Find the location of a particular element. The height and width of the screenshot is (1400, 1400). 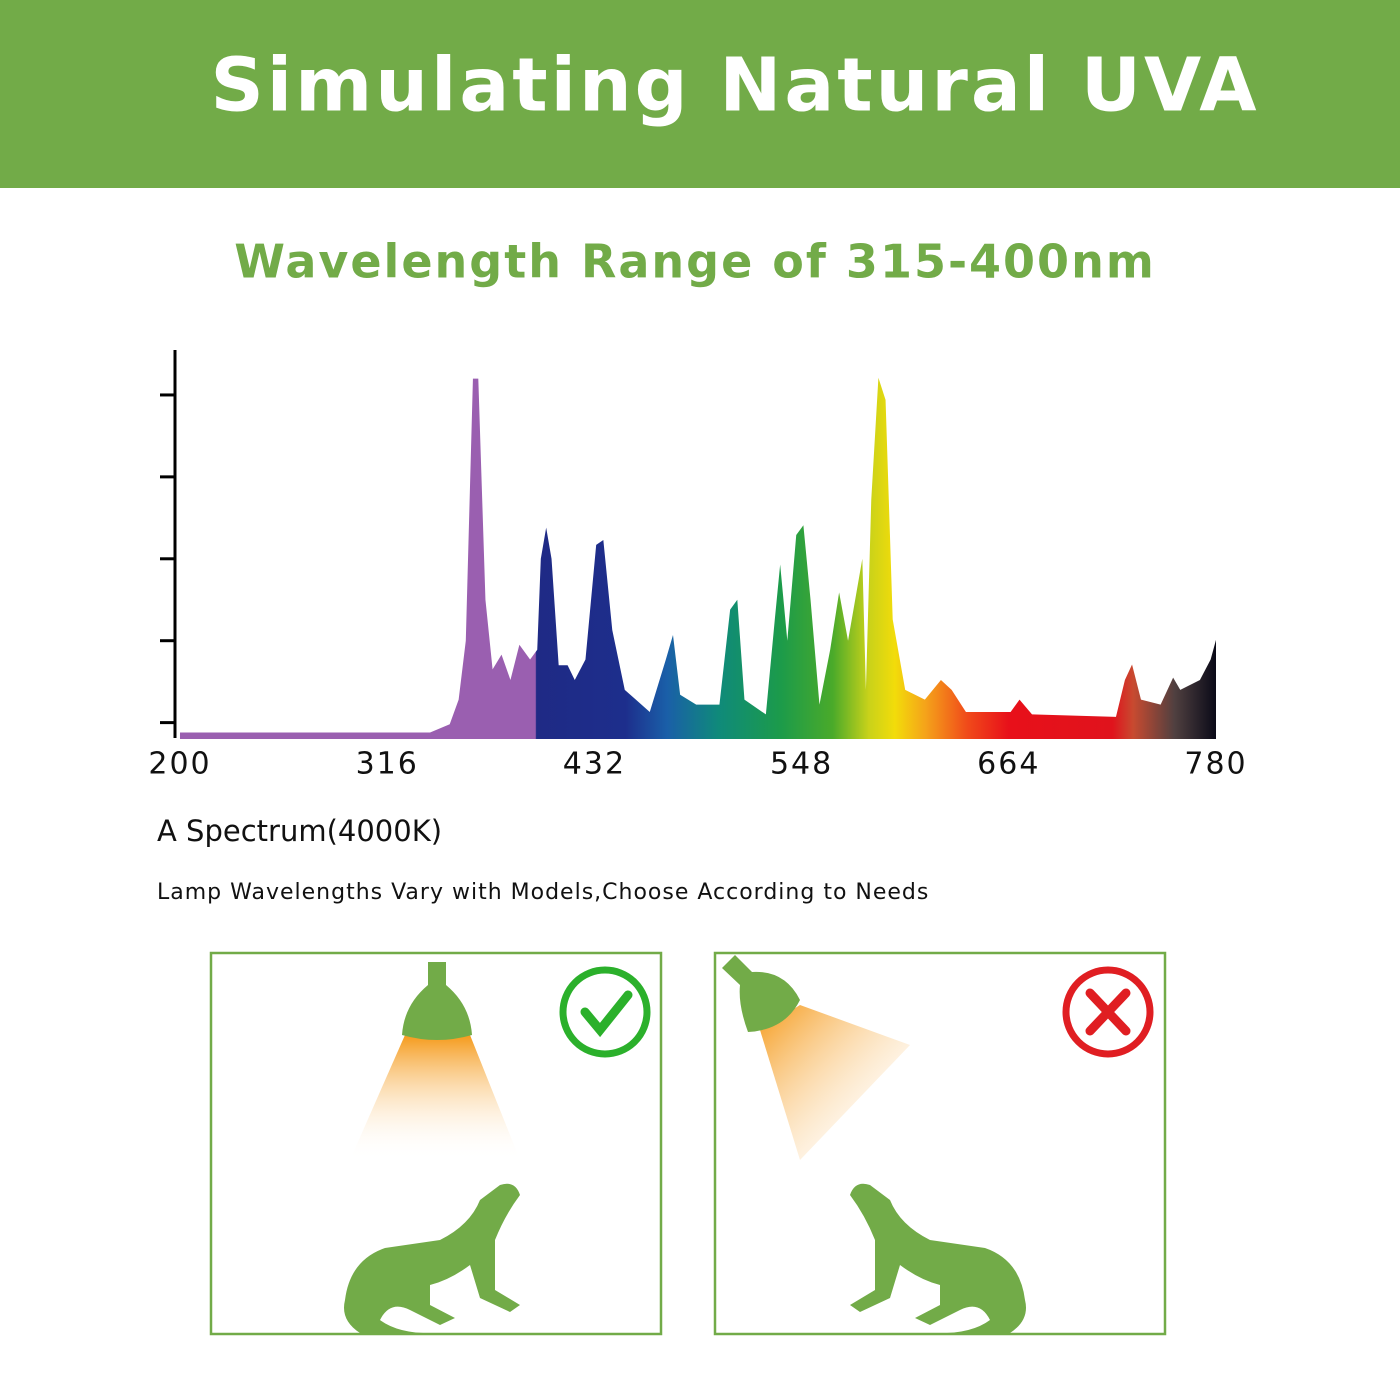

cross-mark is located at coordinates (1108, 1012).